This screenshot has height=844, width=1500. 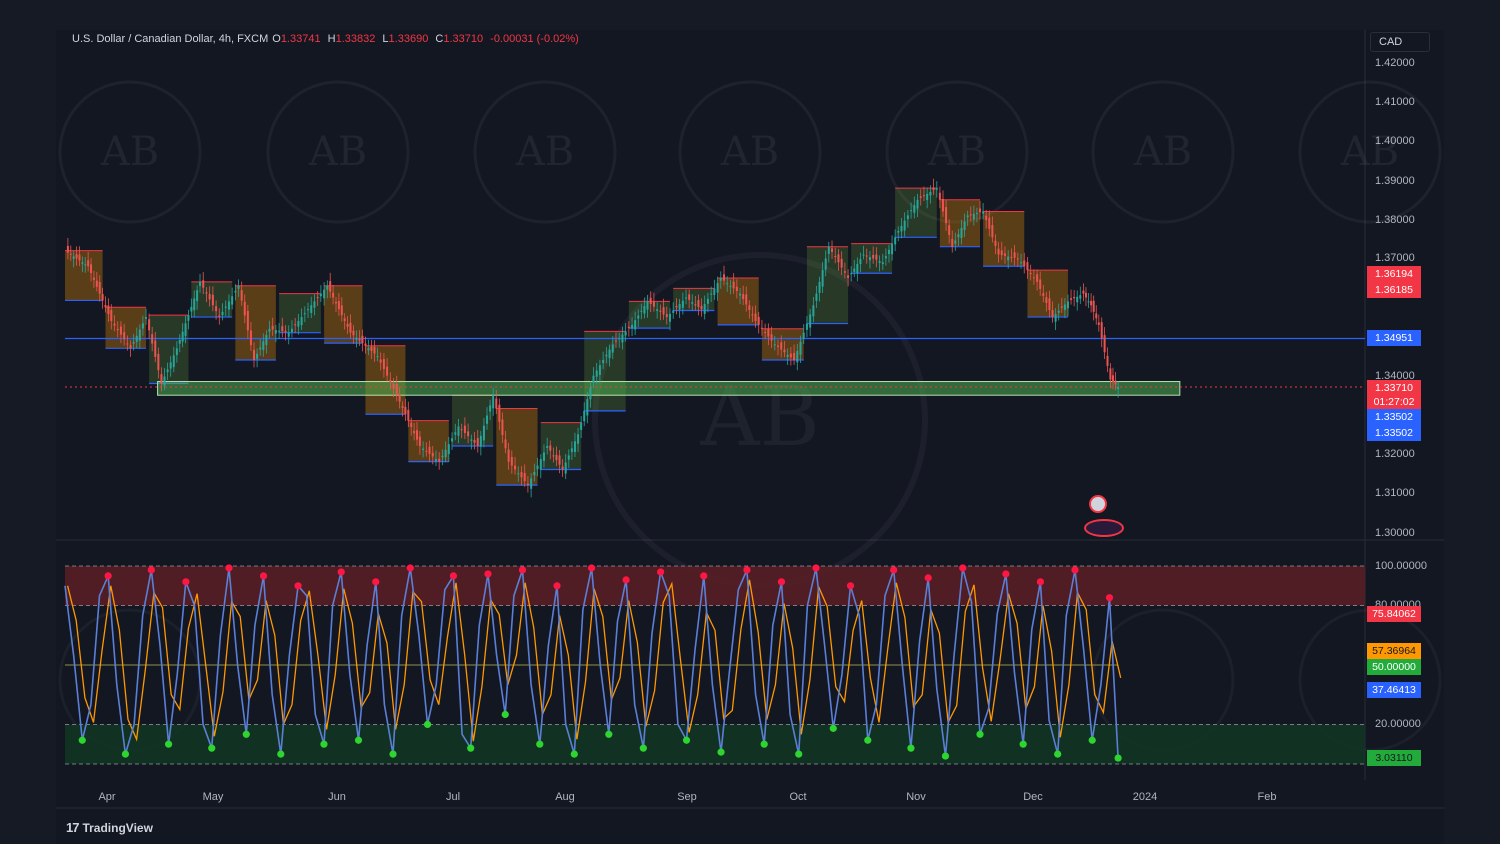 I want to click on low-label: L, so click(x=385, y=39).